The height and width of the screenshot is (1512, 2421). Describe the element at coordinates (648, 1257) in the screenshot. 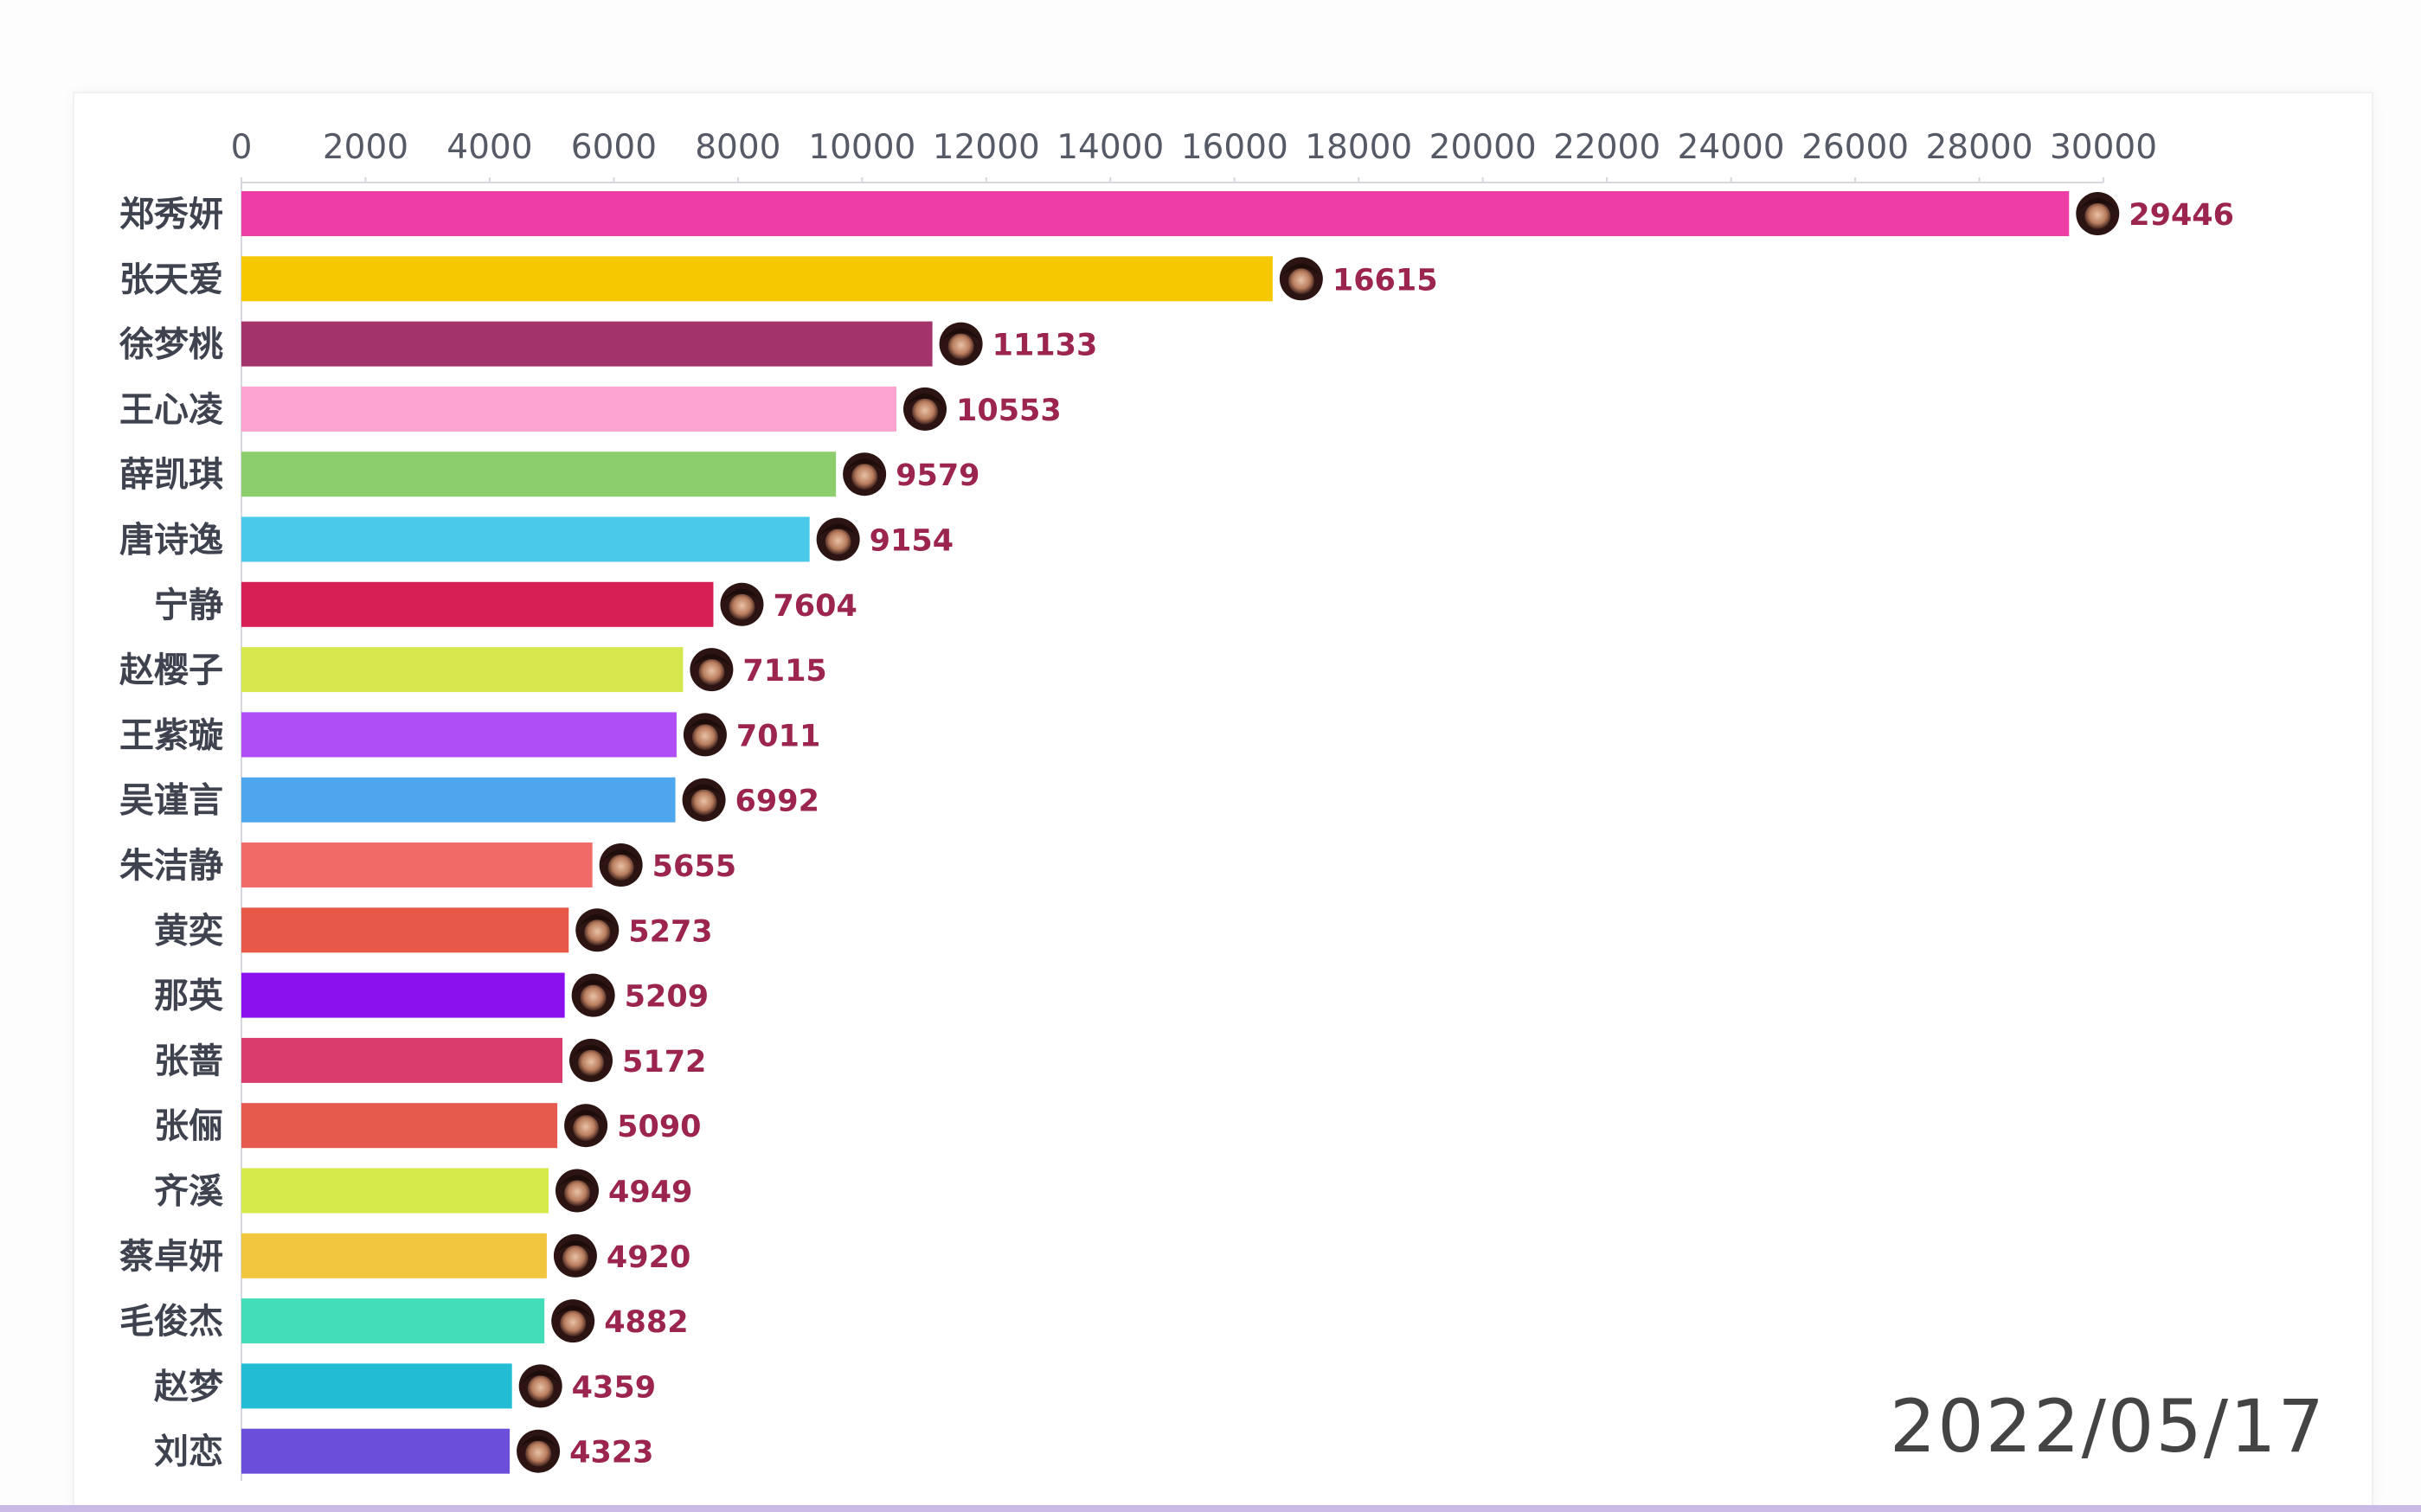

I see `value-label: 4920` at that location.